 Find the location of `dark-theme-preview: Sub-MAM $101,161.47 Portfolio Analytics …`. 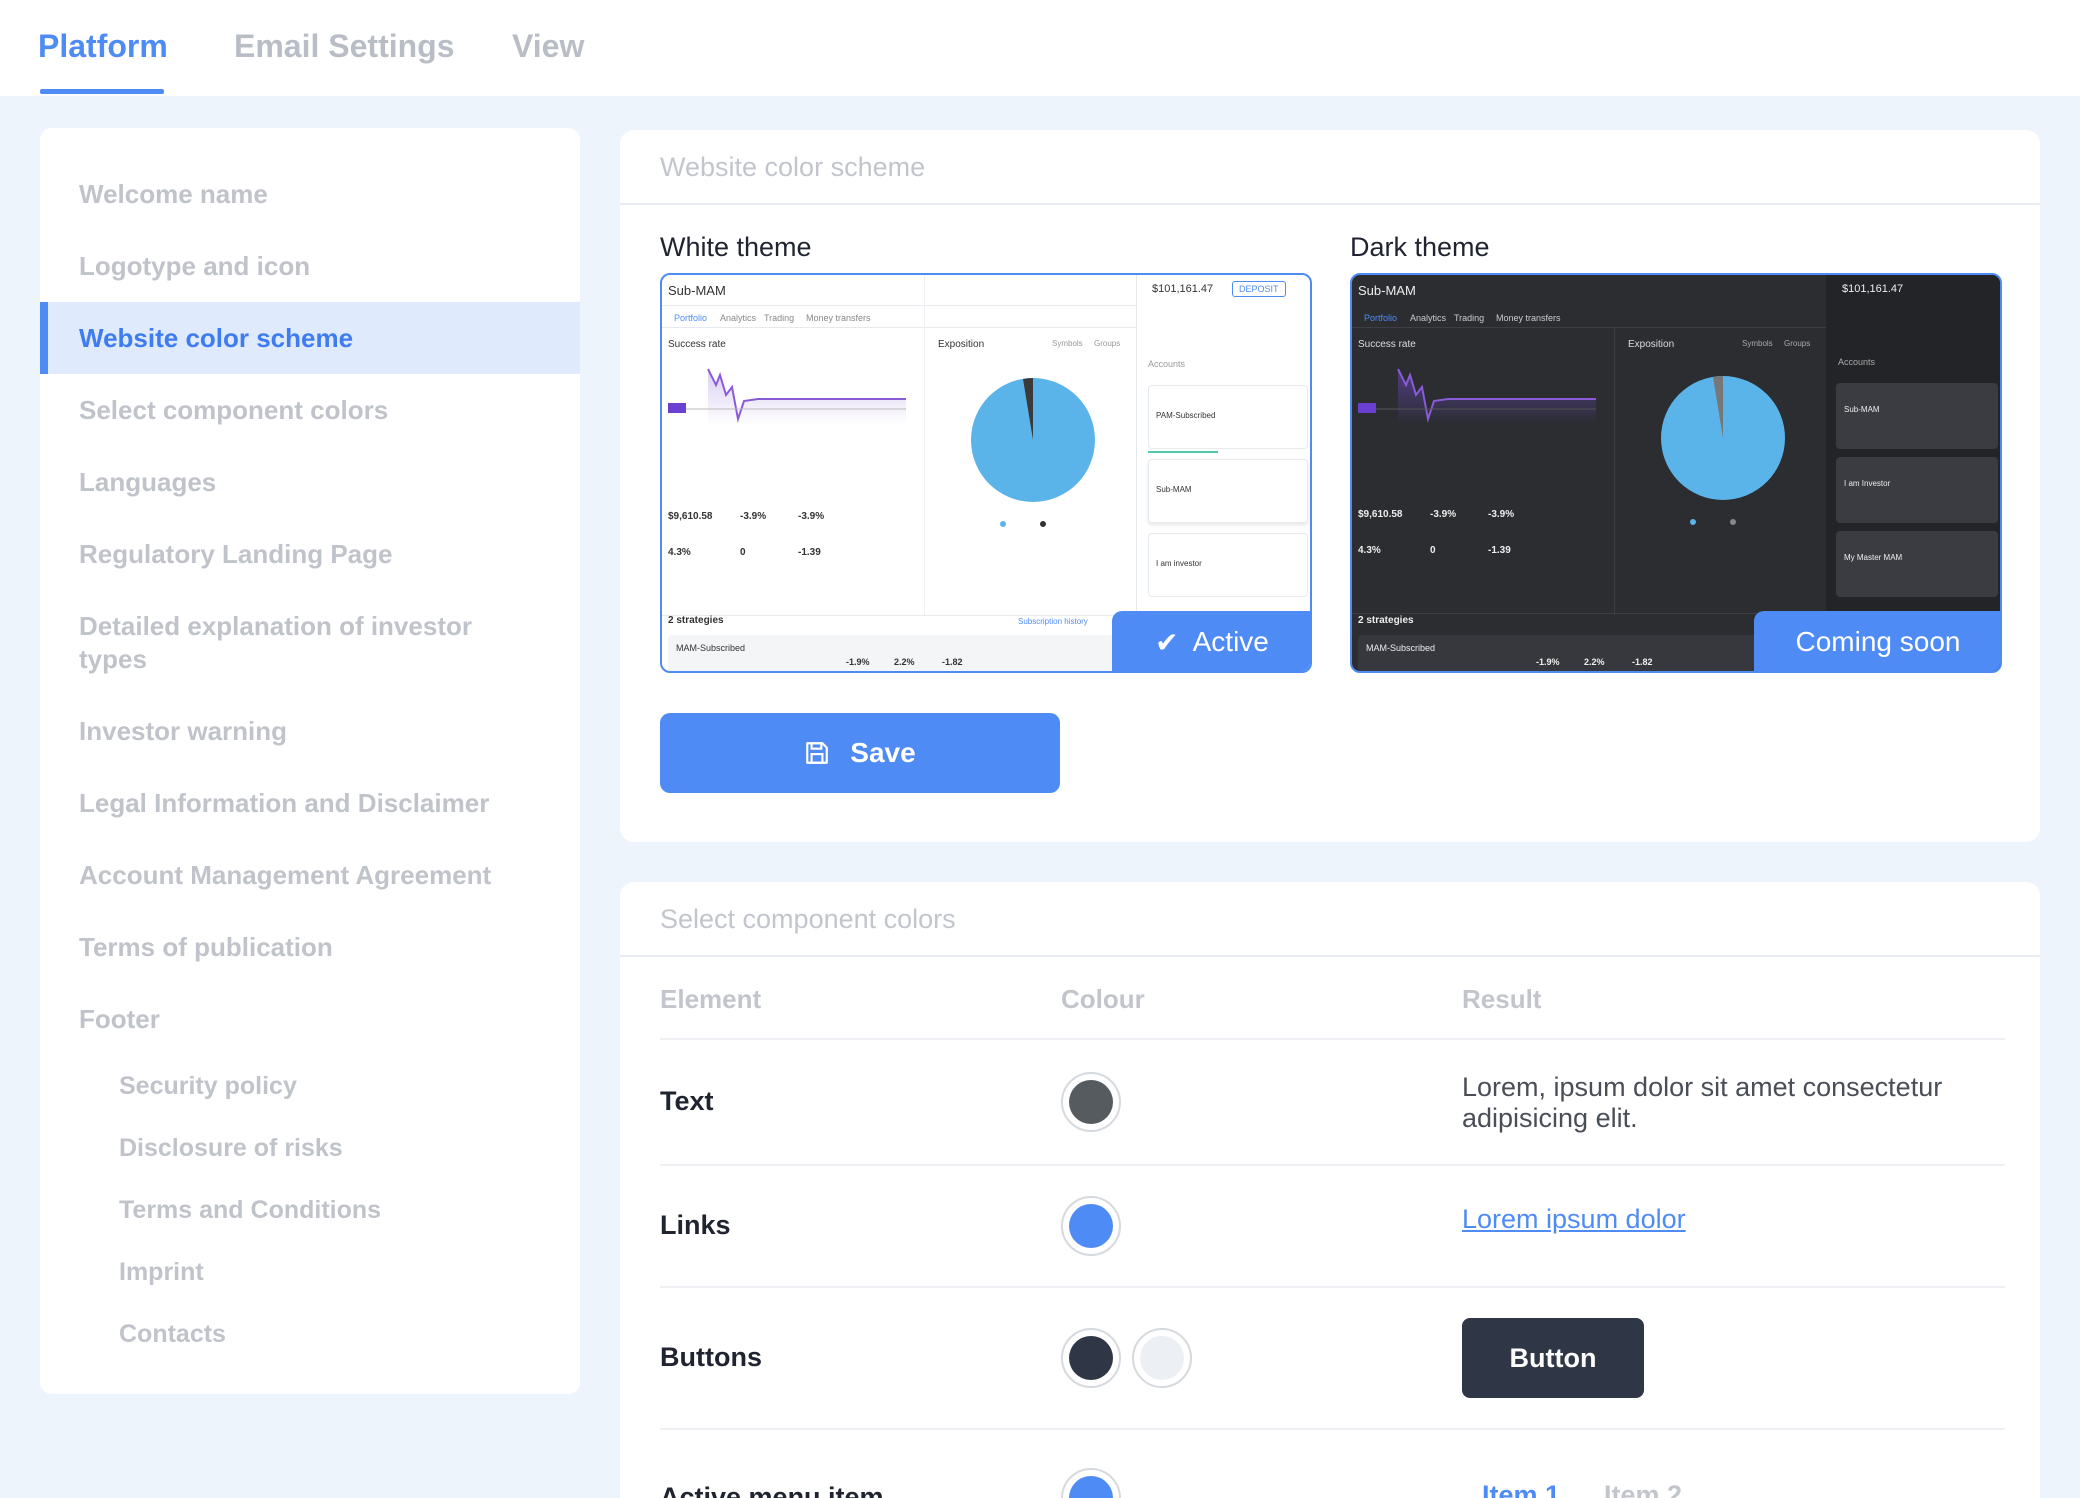

dark-theme-preview: Sub-MAM $101,161.47 Portfolio Analytics … is located at coordinates (1676, 473).